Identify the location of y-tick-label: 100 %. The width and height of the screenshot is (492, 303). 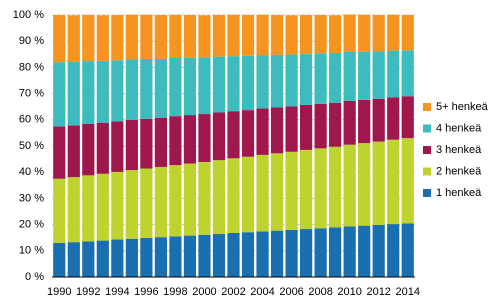
(28, 15).